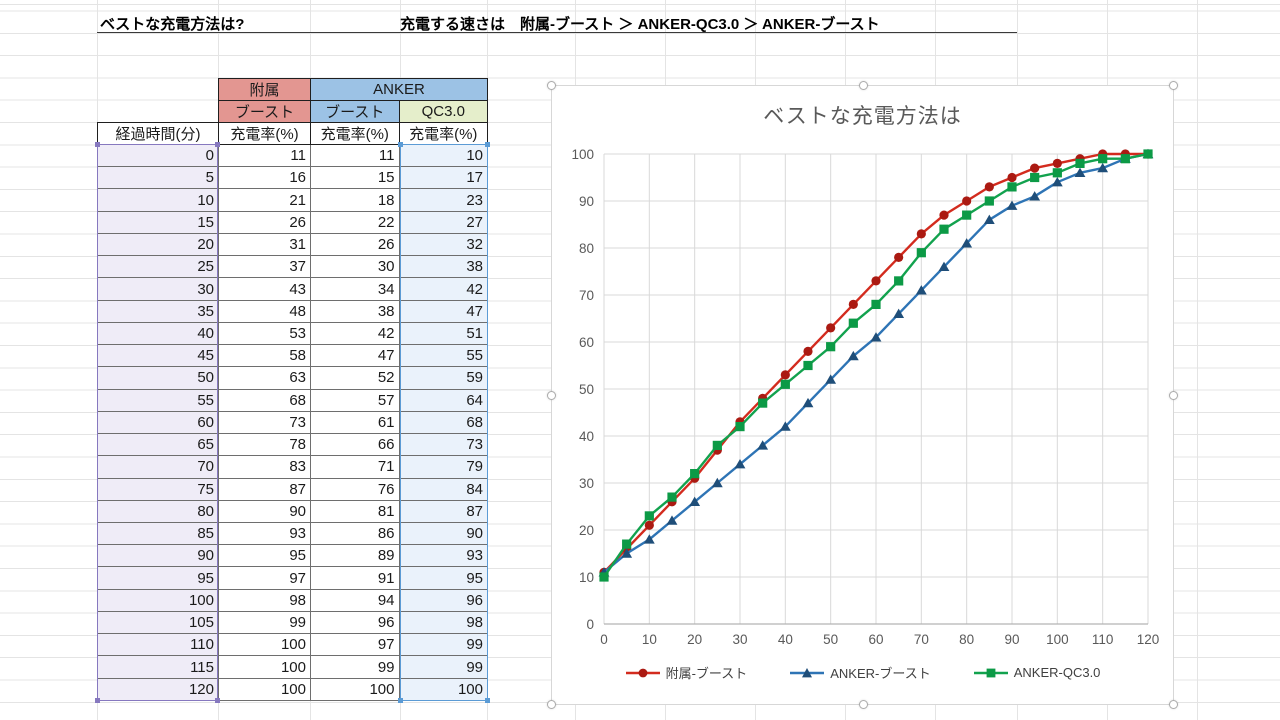 Image resolution: width=1280 pixels, height=720 pixels. Describe the element at coordinates (264, 556) in the screenshot. I see `cell-fuzoku-boost: 95` at that location.